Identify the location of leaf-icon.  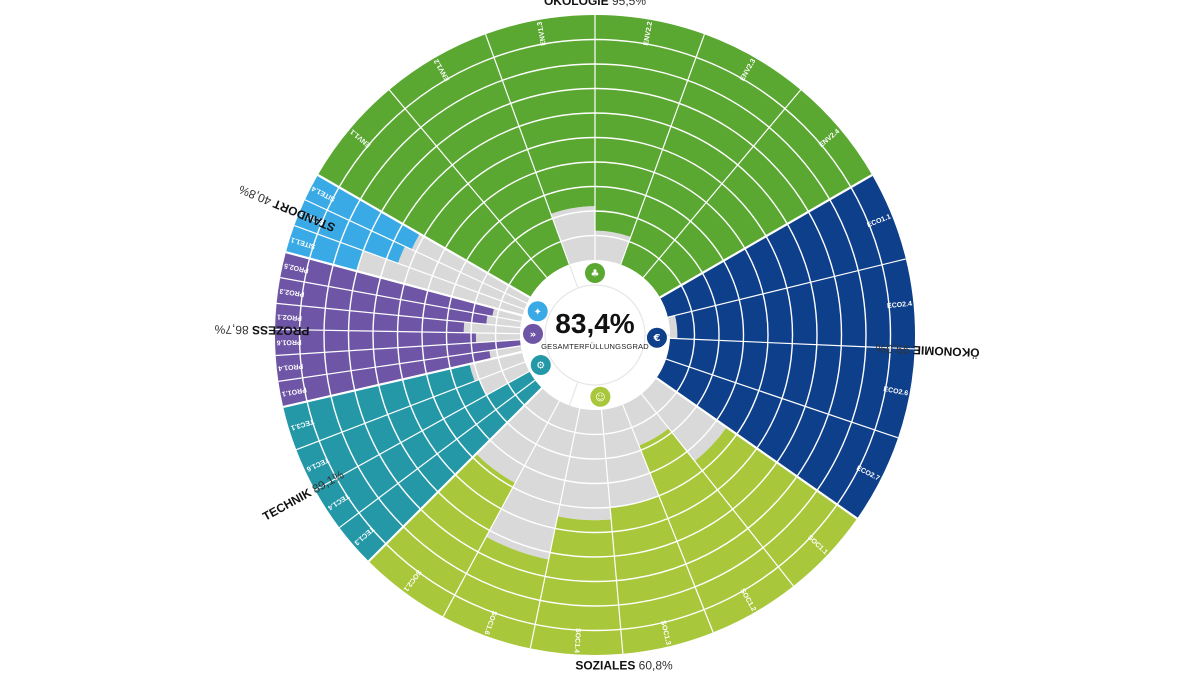
(595, 273).